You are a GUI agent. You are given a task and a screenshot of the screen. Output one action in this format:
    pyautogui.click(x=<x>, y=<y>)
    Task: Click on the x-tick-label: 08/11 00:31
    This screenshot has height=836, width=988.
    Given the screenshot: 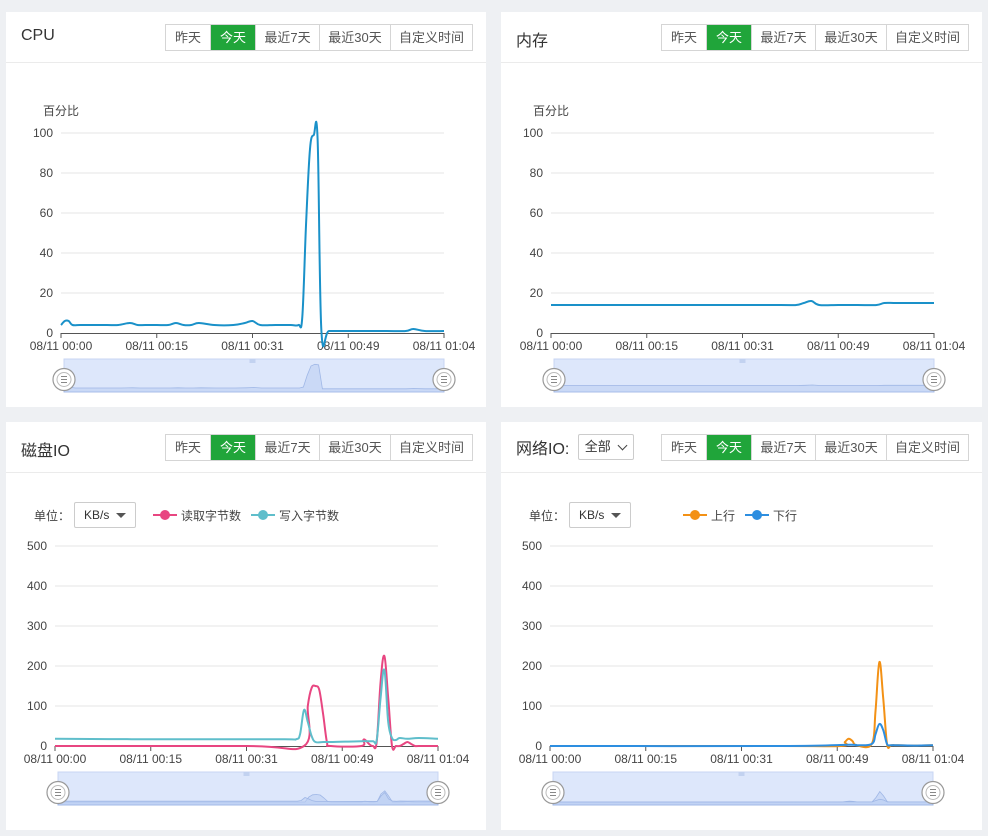 What is the action you would take?
    pyautogui.click(x=741, y=759)
    